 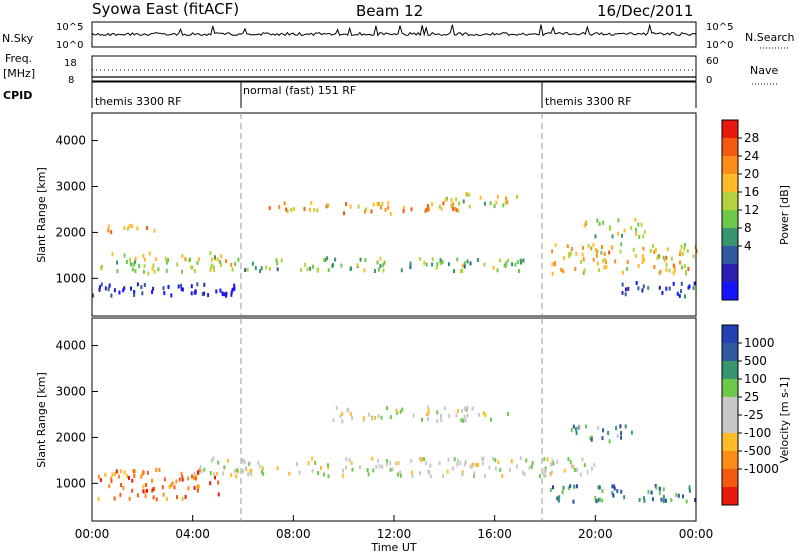 I want to click on velocity-colorbar-tick-label: 500, so click(x=755, y=361).